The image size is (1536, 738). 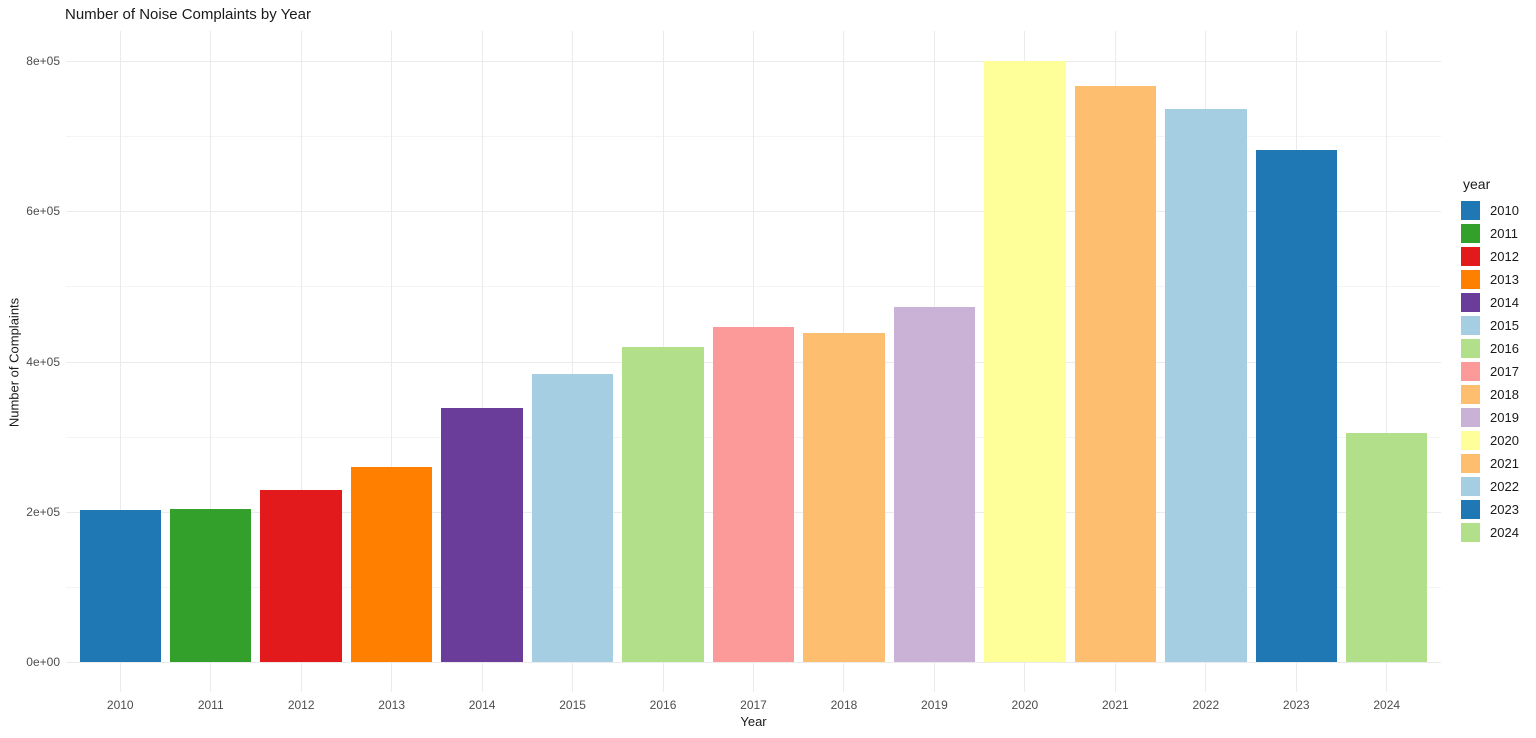 I want to click on legend-label: 2011, so click(x=1504, y=233).